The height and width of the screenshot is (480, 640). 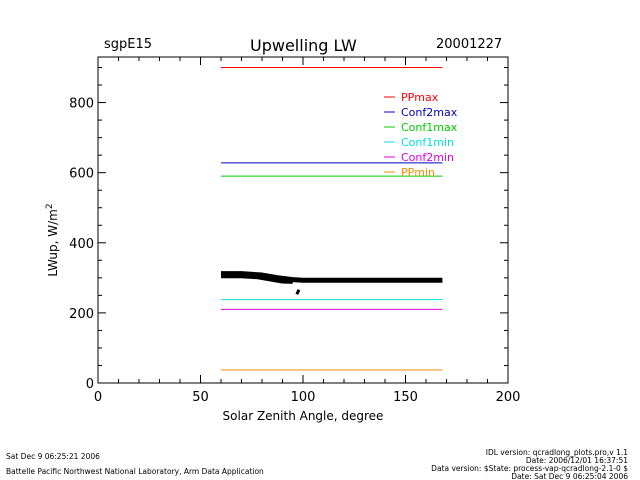 I want to click on y-tick-label: 400, so click(x=81, y=244).